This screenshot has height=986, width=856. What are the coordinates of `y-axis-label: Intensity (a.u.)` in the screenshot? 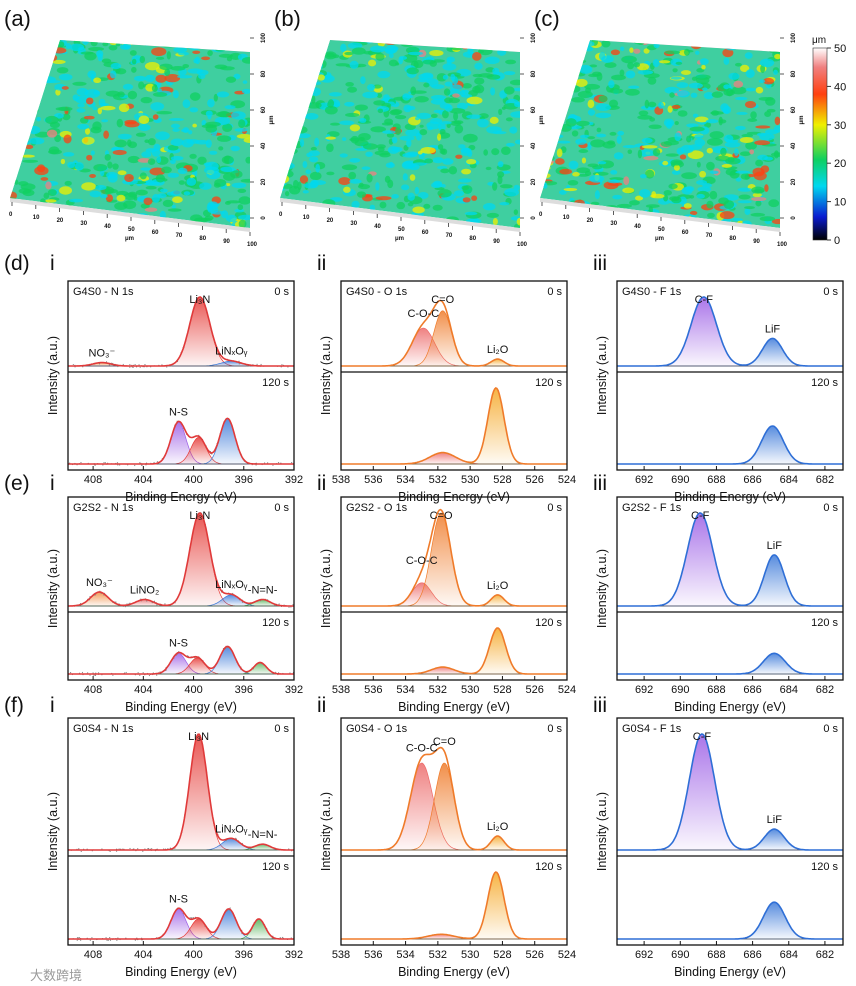 It's located at (326, 588).